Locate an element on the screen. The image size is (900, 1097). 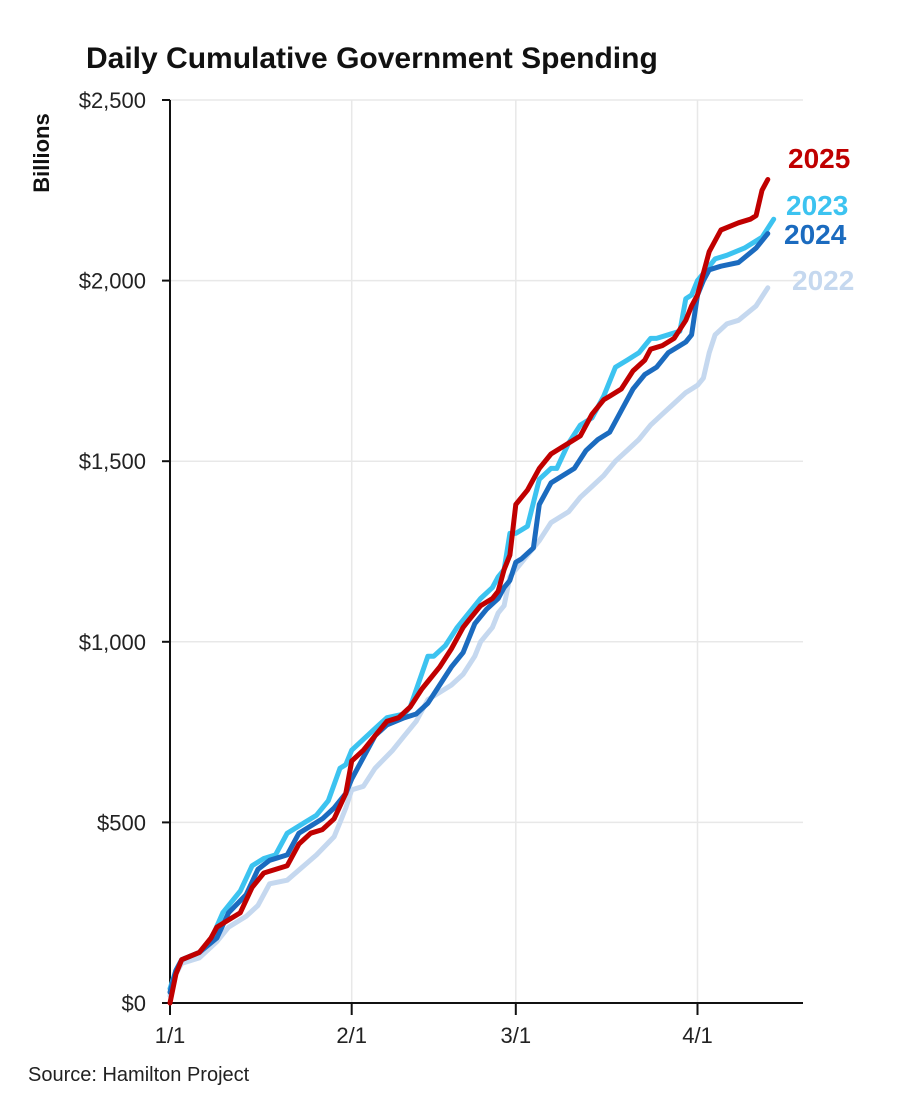
source-note: Source: Hamilton Project is located at coordinates (139, 1075).